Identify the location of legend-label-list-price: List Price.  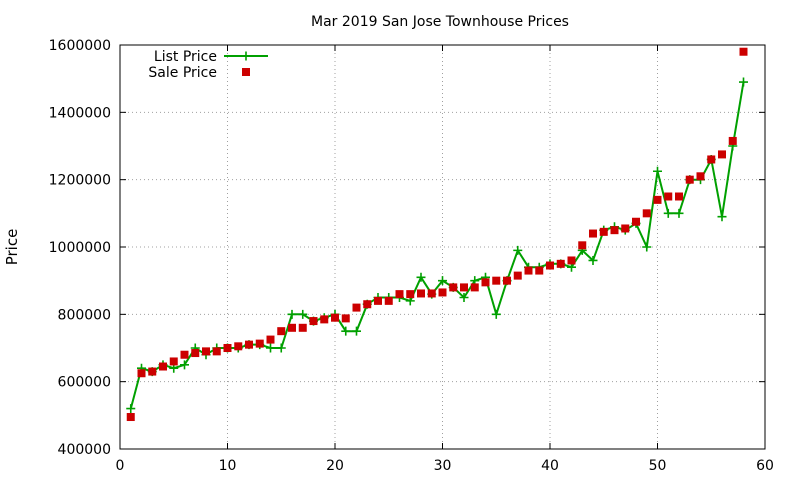
(185, 57).